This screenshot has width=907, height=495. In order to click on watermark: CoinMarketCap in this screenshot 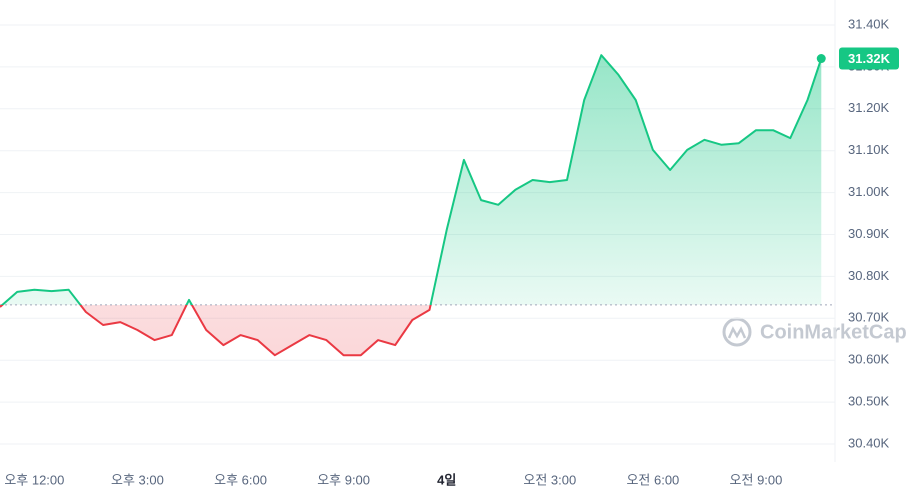, I will do `click(814, 332)`.